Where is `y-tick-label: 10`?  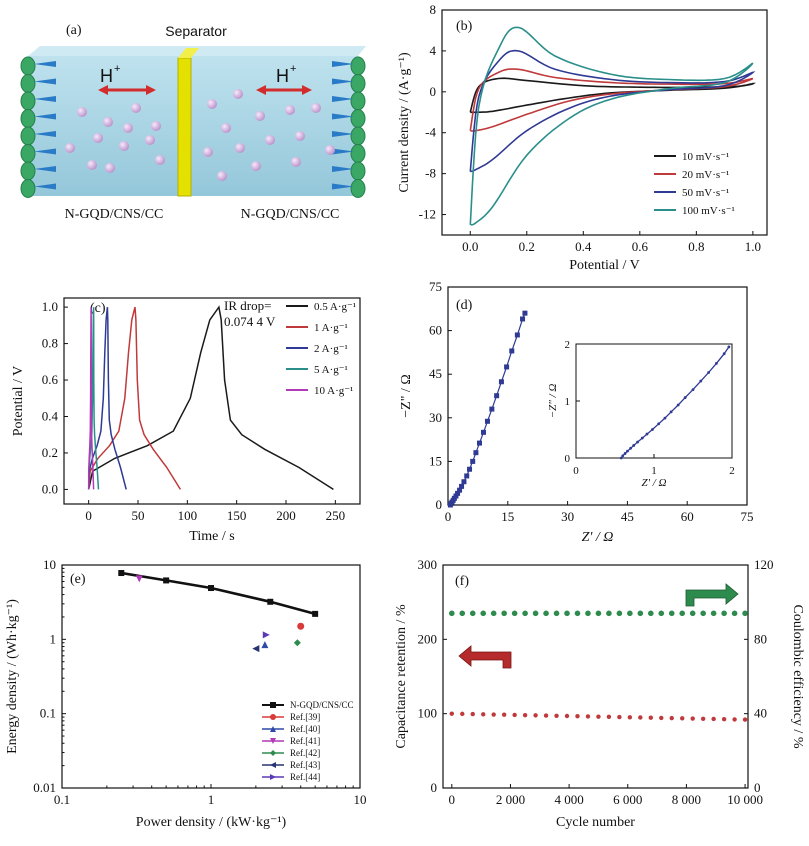
y-tick-label: 10 is located at coordinates (49, 564).